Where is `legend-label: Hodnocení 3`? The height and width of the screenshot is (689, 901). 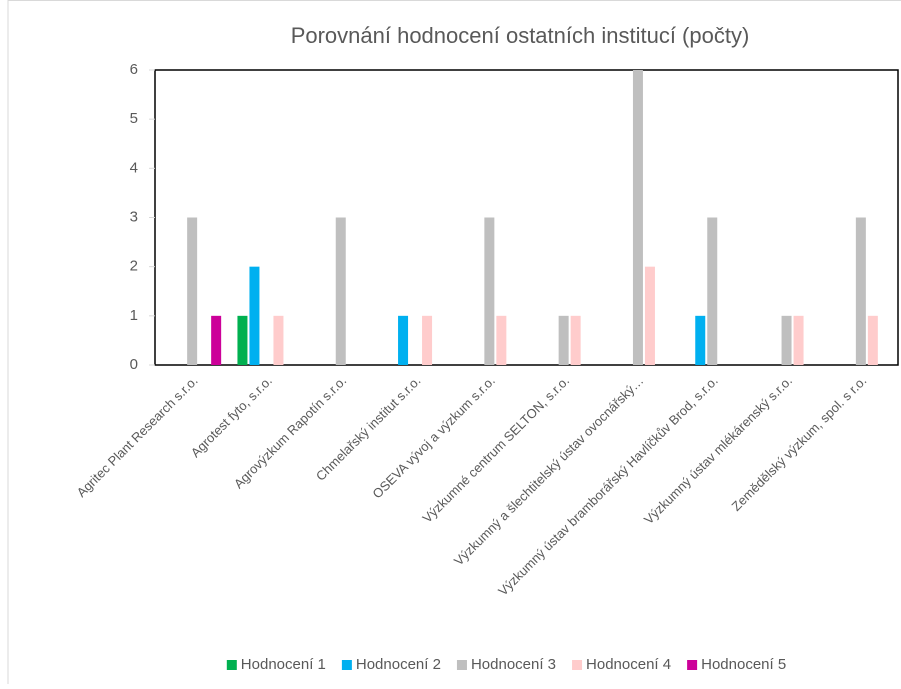 legend-label: Hodnocení 3 is located at coordinates (513, 664).